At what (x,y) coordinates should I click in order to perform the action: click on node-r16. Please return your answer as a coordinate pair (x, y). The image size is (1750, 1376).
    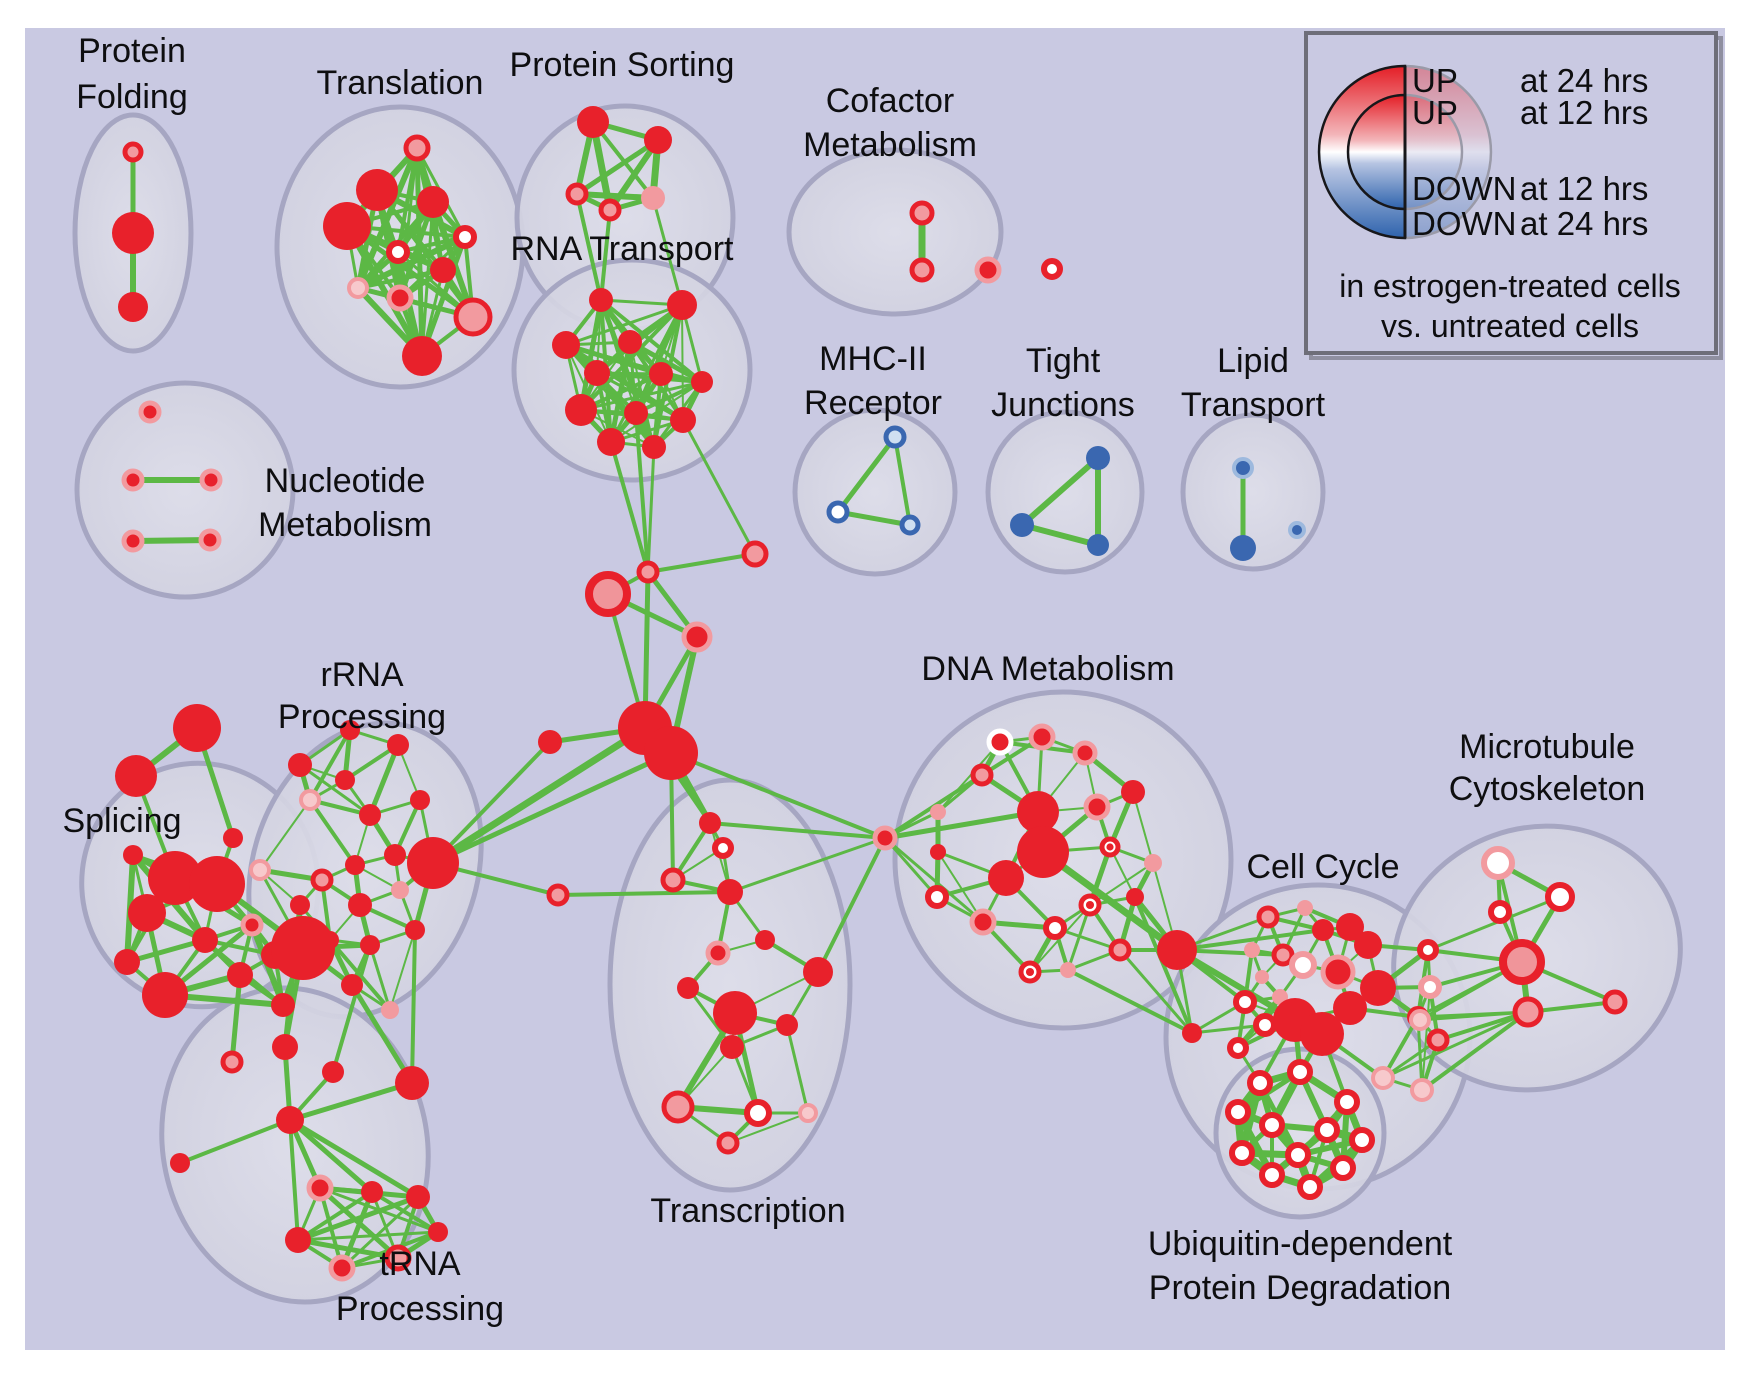
    Looking at the image, I should click on (415, 930).